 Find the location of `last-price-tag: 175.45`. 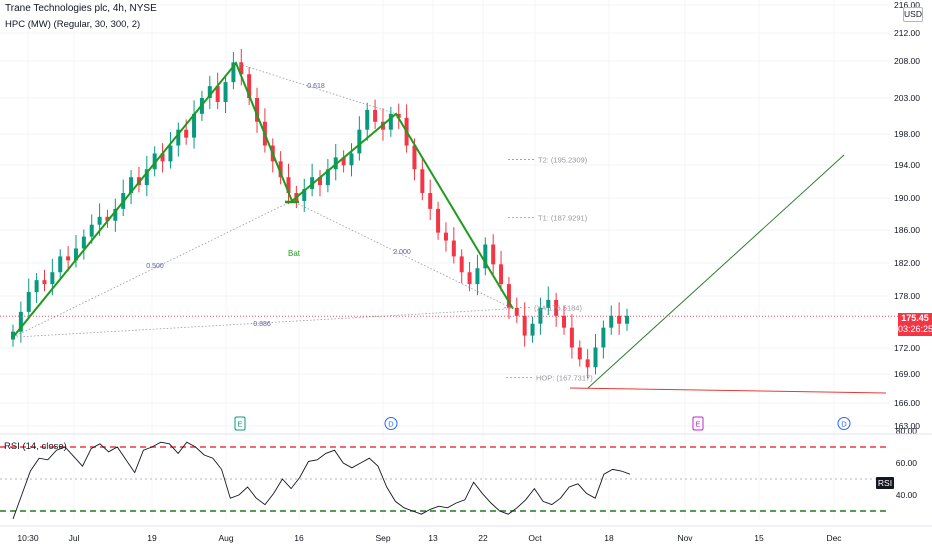

last-price-tag: 175.45 is located at coordinates (915, 318).